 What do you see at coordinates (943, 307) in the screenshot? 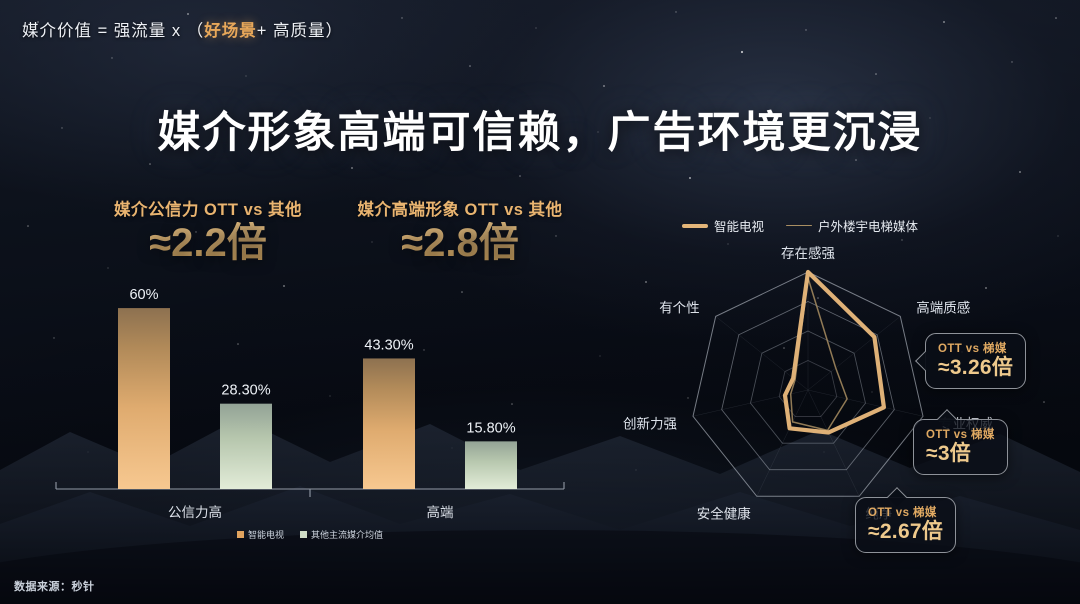
I see `svg-text: 高端质感` at bounding box center [943, 307].